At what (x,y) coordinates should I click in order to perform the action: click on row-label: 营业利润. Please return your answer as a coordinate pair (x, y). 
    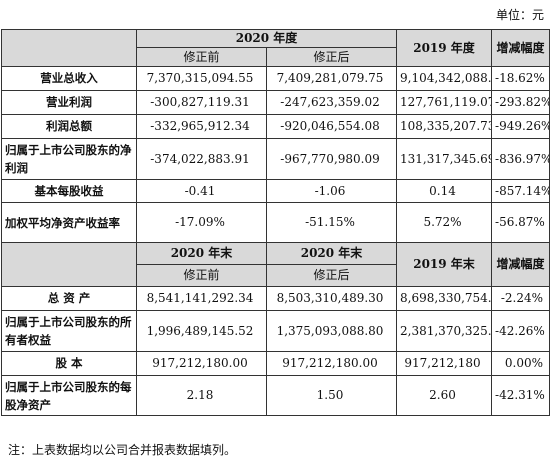
    Looking at the image, I should click on (69, 102).